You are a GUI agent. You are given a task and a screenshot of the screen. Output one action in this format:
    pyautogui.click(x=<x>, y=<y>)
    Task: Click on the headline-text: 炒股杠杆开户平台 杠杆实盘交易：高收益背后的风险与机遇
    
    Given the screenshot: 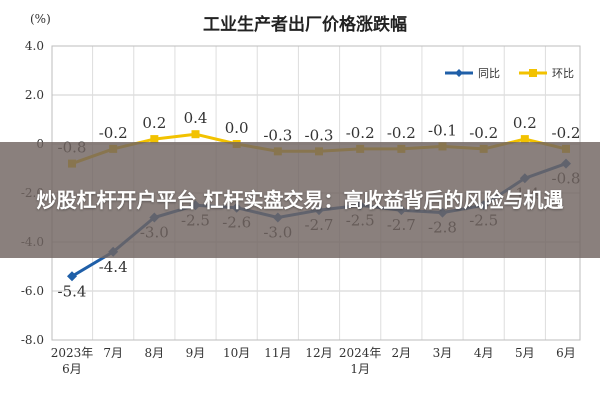 What is the action you would take?
    pyautogui.click(x=300, y=200)
    